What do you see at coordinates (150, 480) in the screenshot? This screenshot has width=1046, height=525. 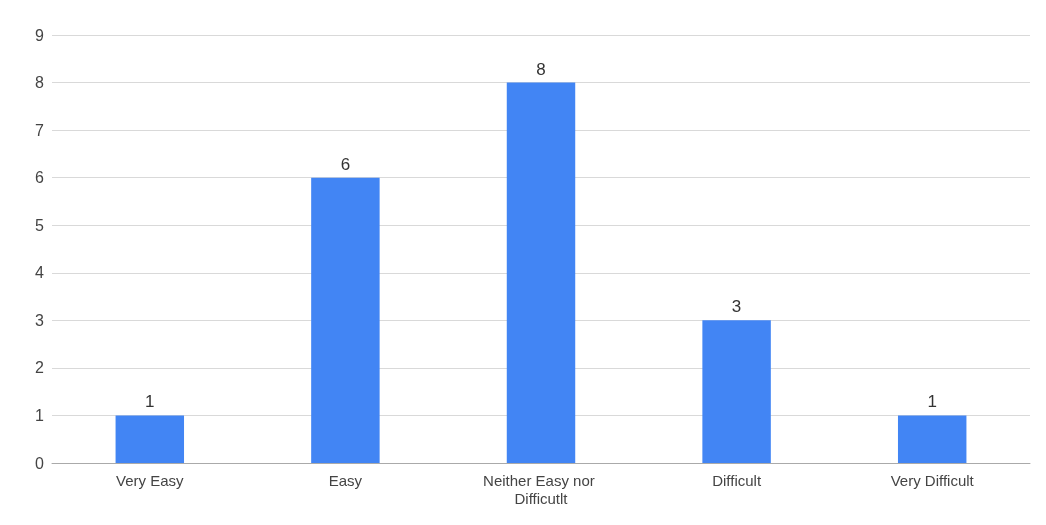 I see `x-tick-label: Very Easy` at bounding box center [150, 480].